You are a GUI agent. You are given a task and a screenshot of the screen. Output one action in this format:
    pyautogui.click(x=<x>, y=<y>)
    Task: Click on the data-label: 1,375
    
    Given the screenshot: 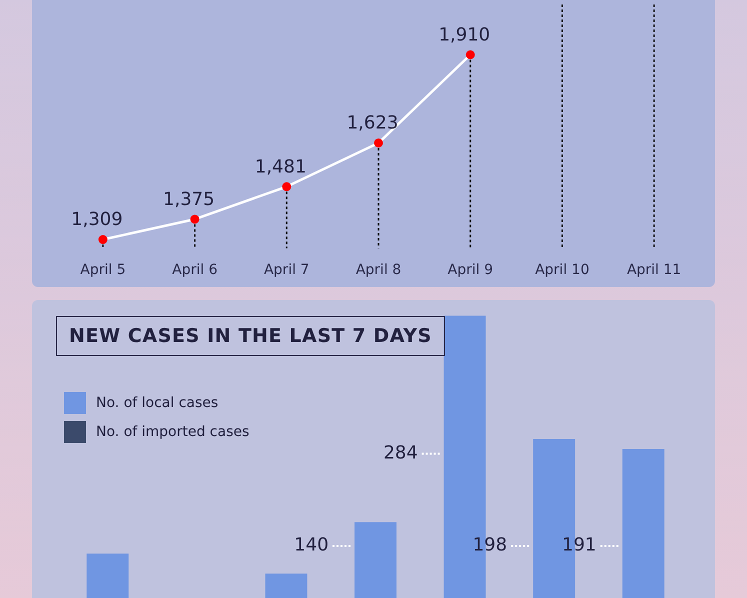 What is the action you would take?
    pyautogui.click(x=189, y=199)
    